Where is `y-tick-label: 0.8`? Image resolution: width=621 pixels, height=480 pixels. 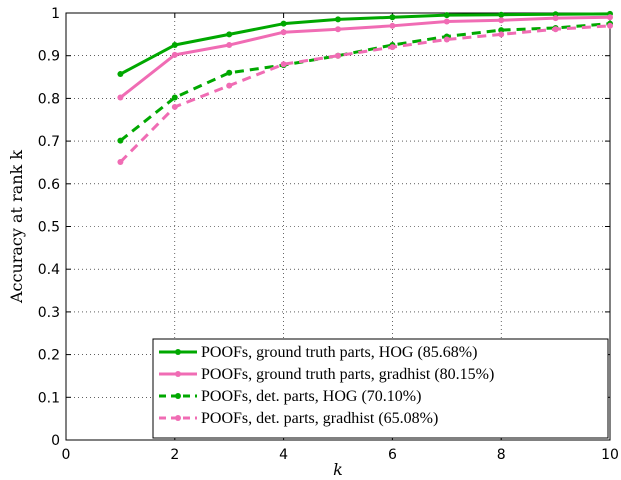 y-tick-label: 0.8 is located at coordinates (49, 99).